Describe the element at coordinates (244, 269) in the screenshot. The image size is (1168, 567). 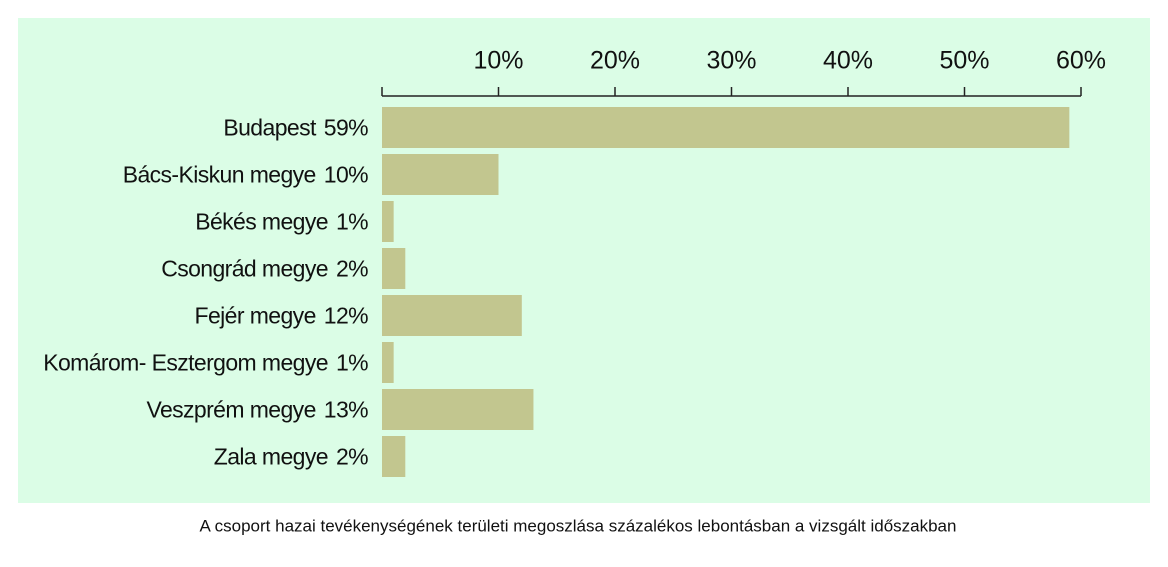
I see `category-name: Csongrád megye` at that location.